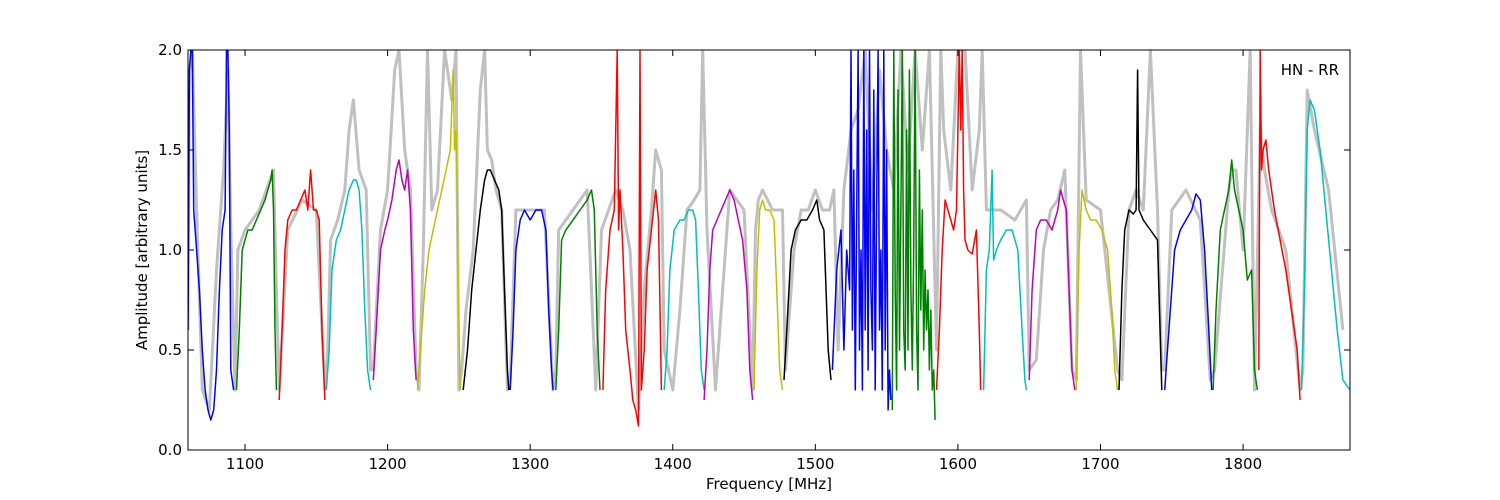 The width and height of the screenshot is (1500, 500). What do you see at coordinates (170, 350) in the screenshot?
I see `y-tick-label: 0.5` at bounding box center [170, 350].